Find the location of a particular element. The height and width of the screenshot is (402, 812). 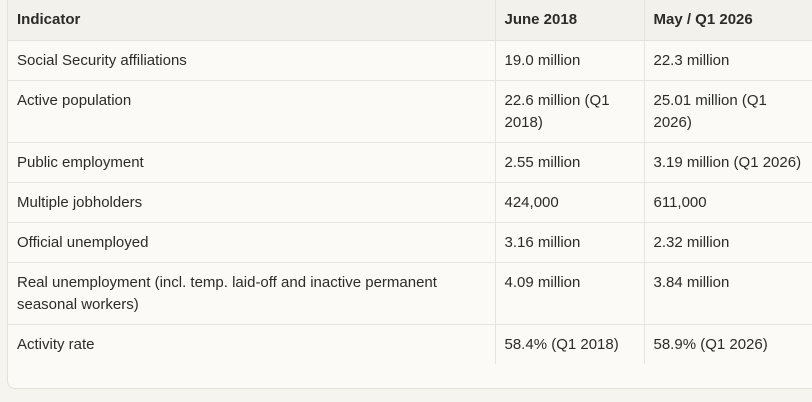

value-2018-cell: 58.4% (Q1 2018) is located at coordinates (569, 344).